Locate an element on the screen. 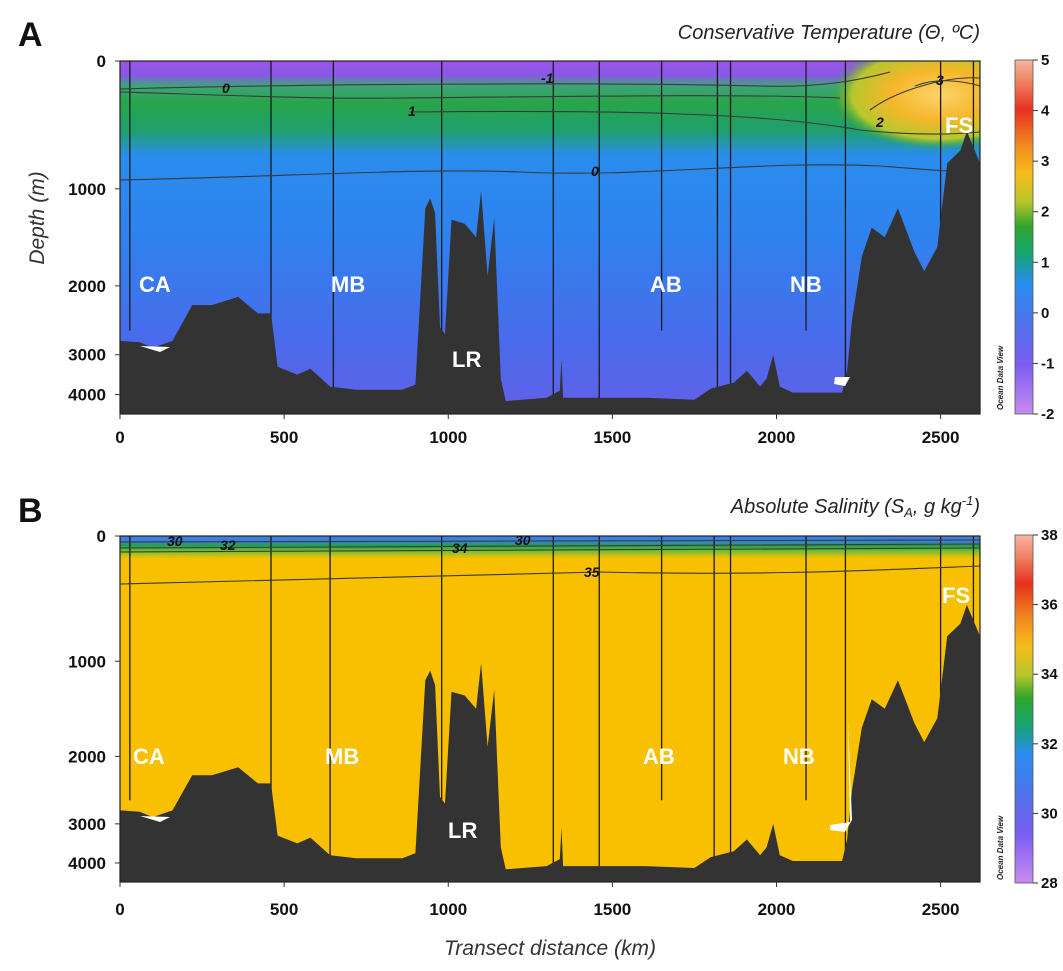  panel-a-title: Conservative Temperature (Θ, ºC) is located at coordinates (829, 33).